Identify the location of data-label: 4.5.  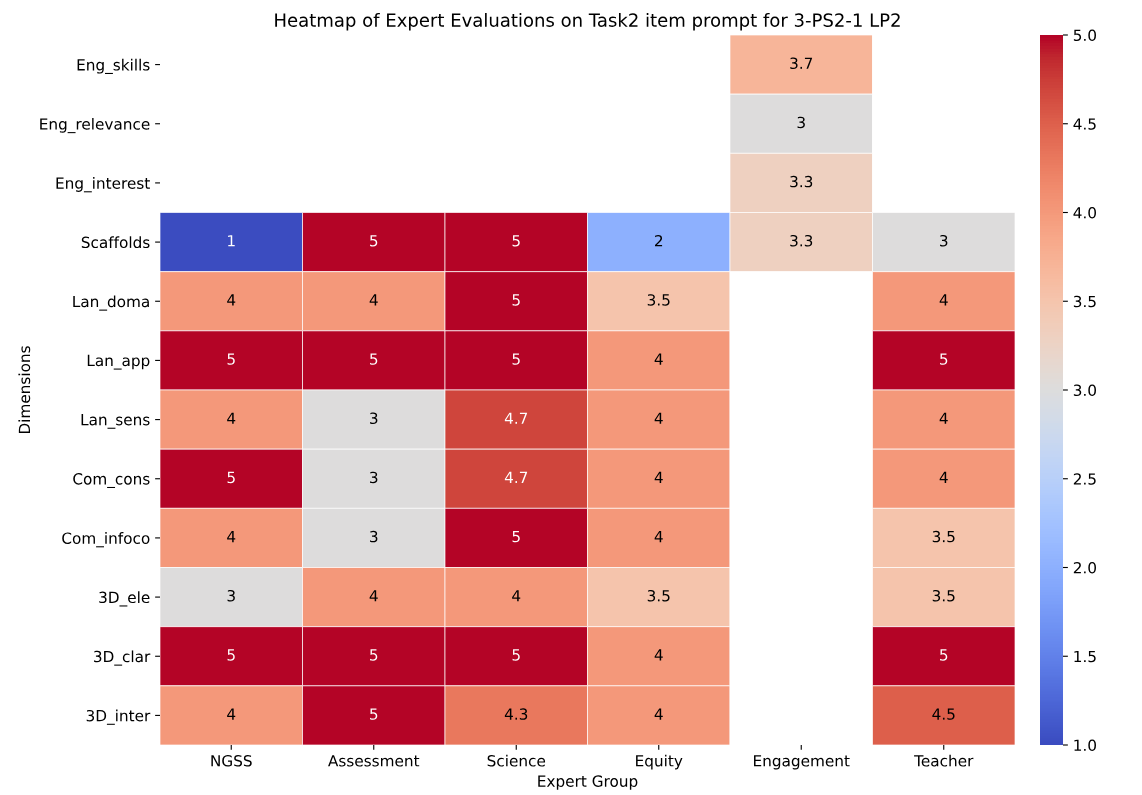
(943, 714).